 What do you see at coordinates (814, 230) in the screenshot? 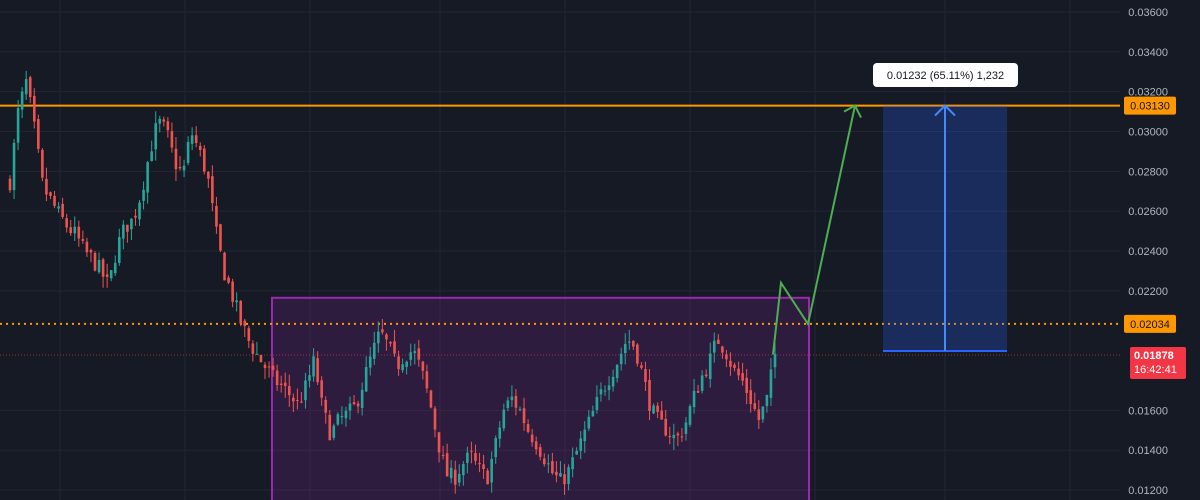
I see `projection-path` at bounding box center [814, 230].